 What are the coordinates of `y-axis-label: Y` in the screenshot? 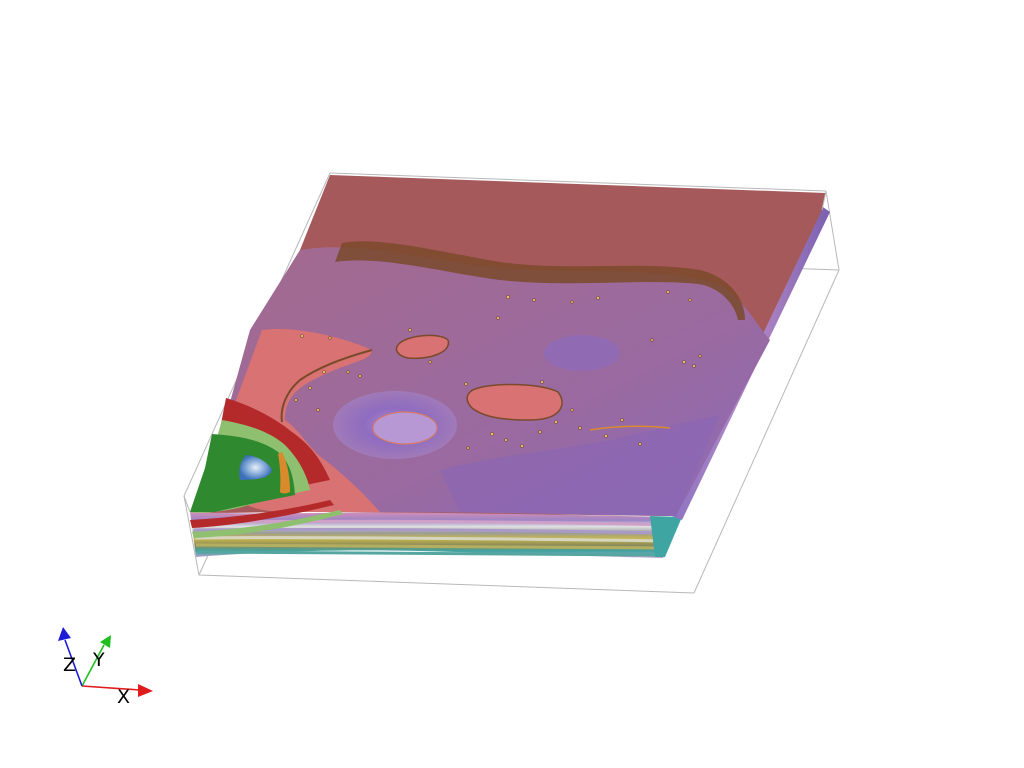 It's located at (98, 660).